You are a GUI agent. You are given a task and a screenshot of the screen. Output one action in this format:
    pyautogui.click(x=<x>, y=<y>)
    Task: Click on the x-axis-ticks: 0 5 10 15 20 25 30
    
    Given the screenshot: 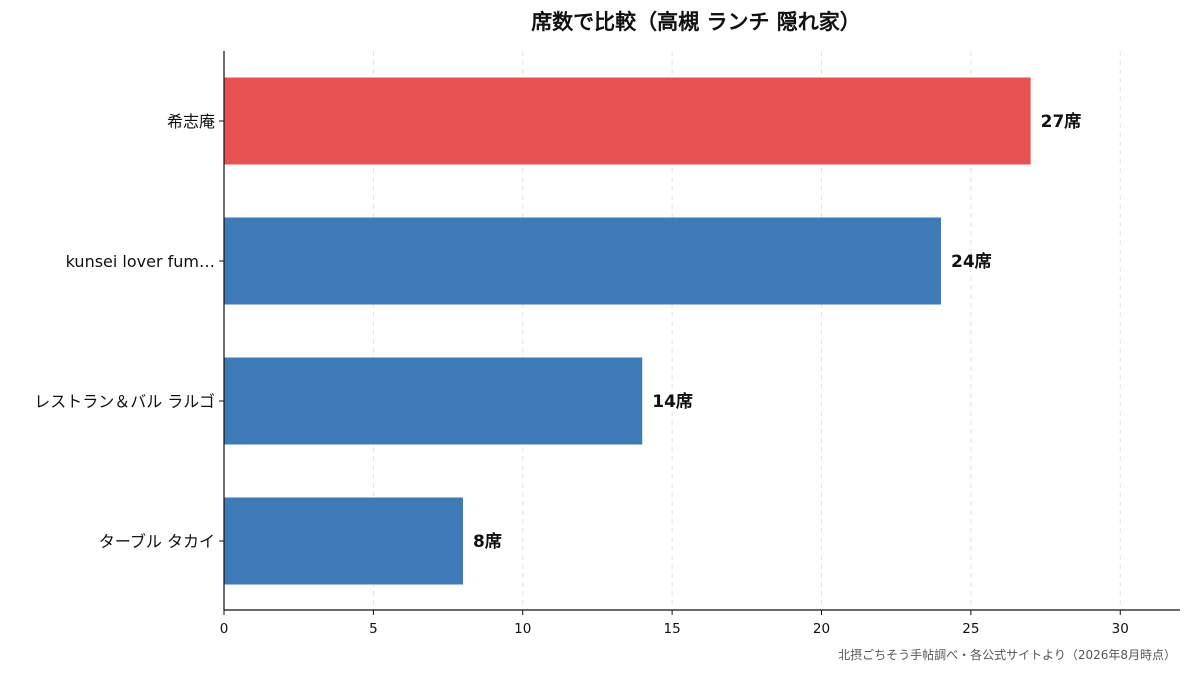 What is the action you would take?
    pyautogui.click(x=674, y=623)
    